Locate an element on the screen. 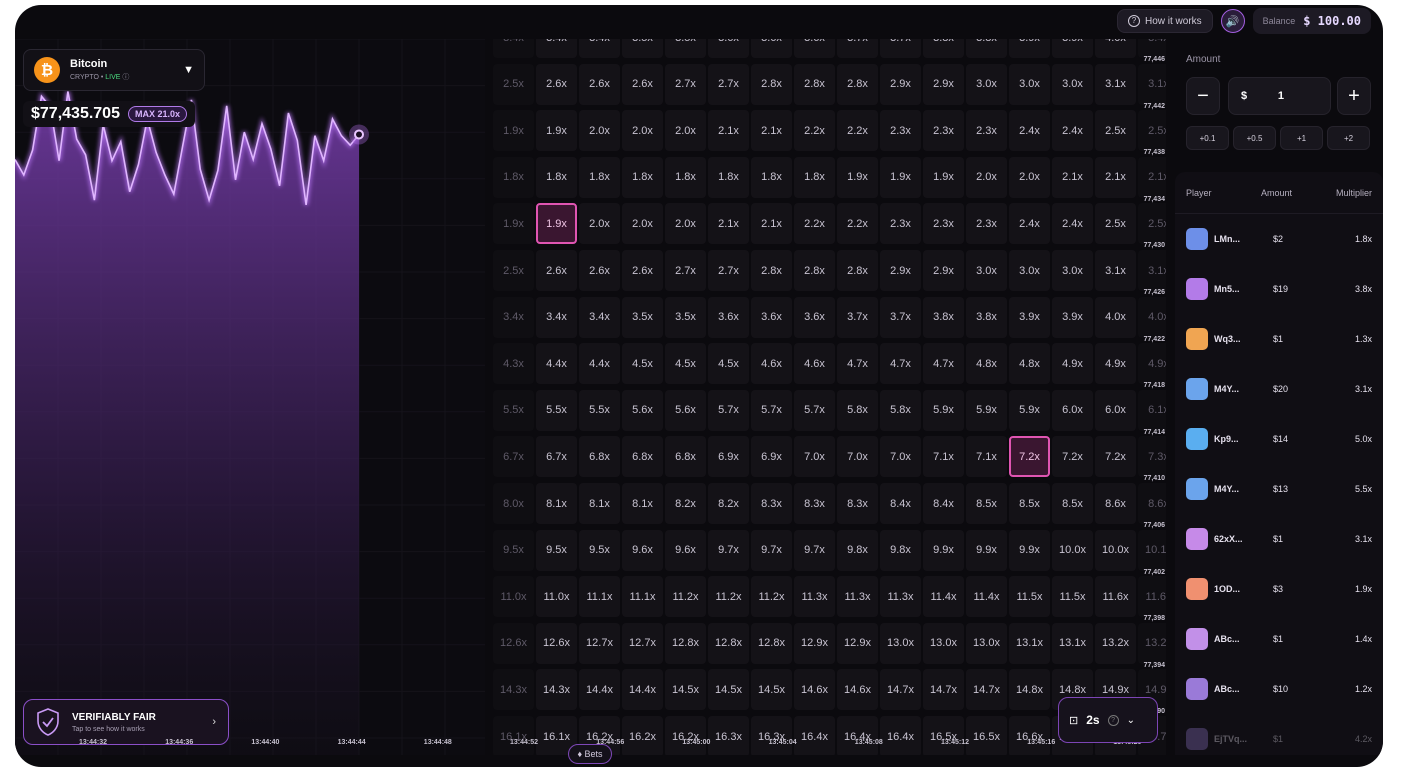  grid-cell: 12.9x is located at coordinates (814, 643).